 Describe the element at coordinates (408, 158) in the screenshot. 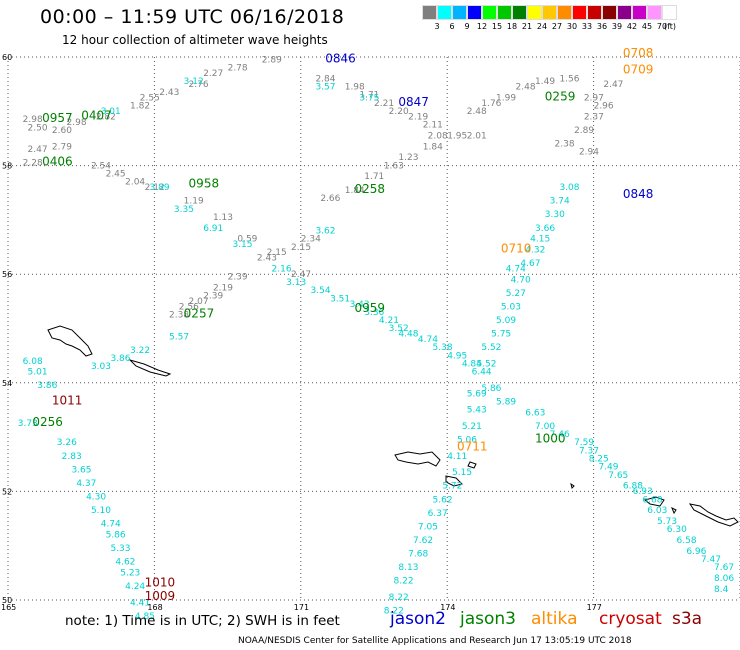

I see `swh-label: 1.23` at that location.